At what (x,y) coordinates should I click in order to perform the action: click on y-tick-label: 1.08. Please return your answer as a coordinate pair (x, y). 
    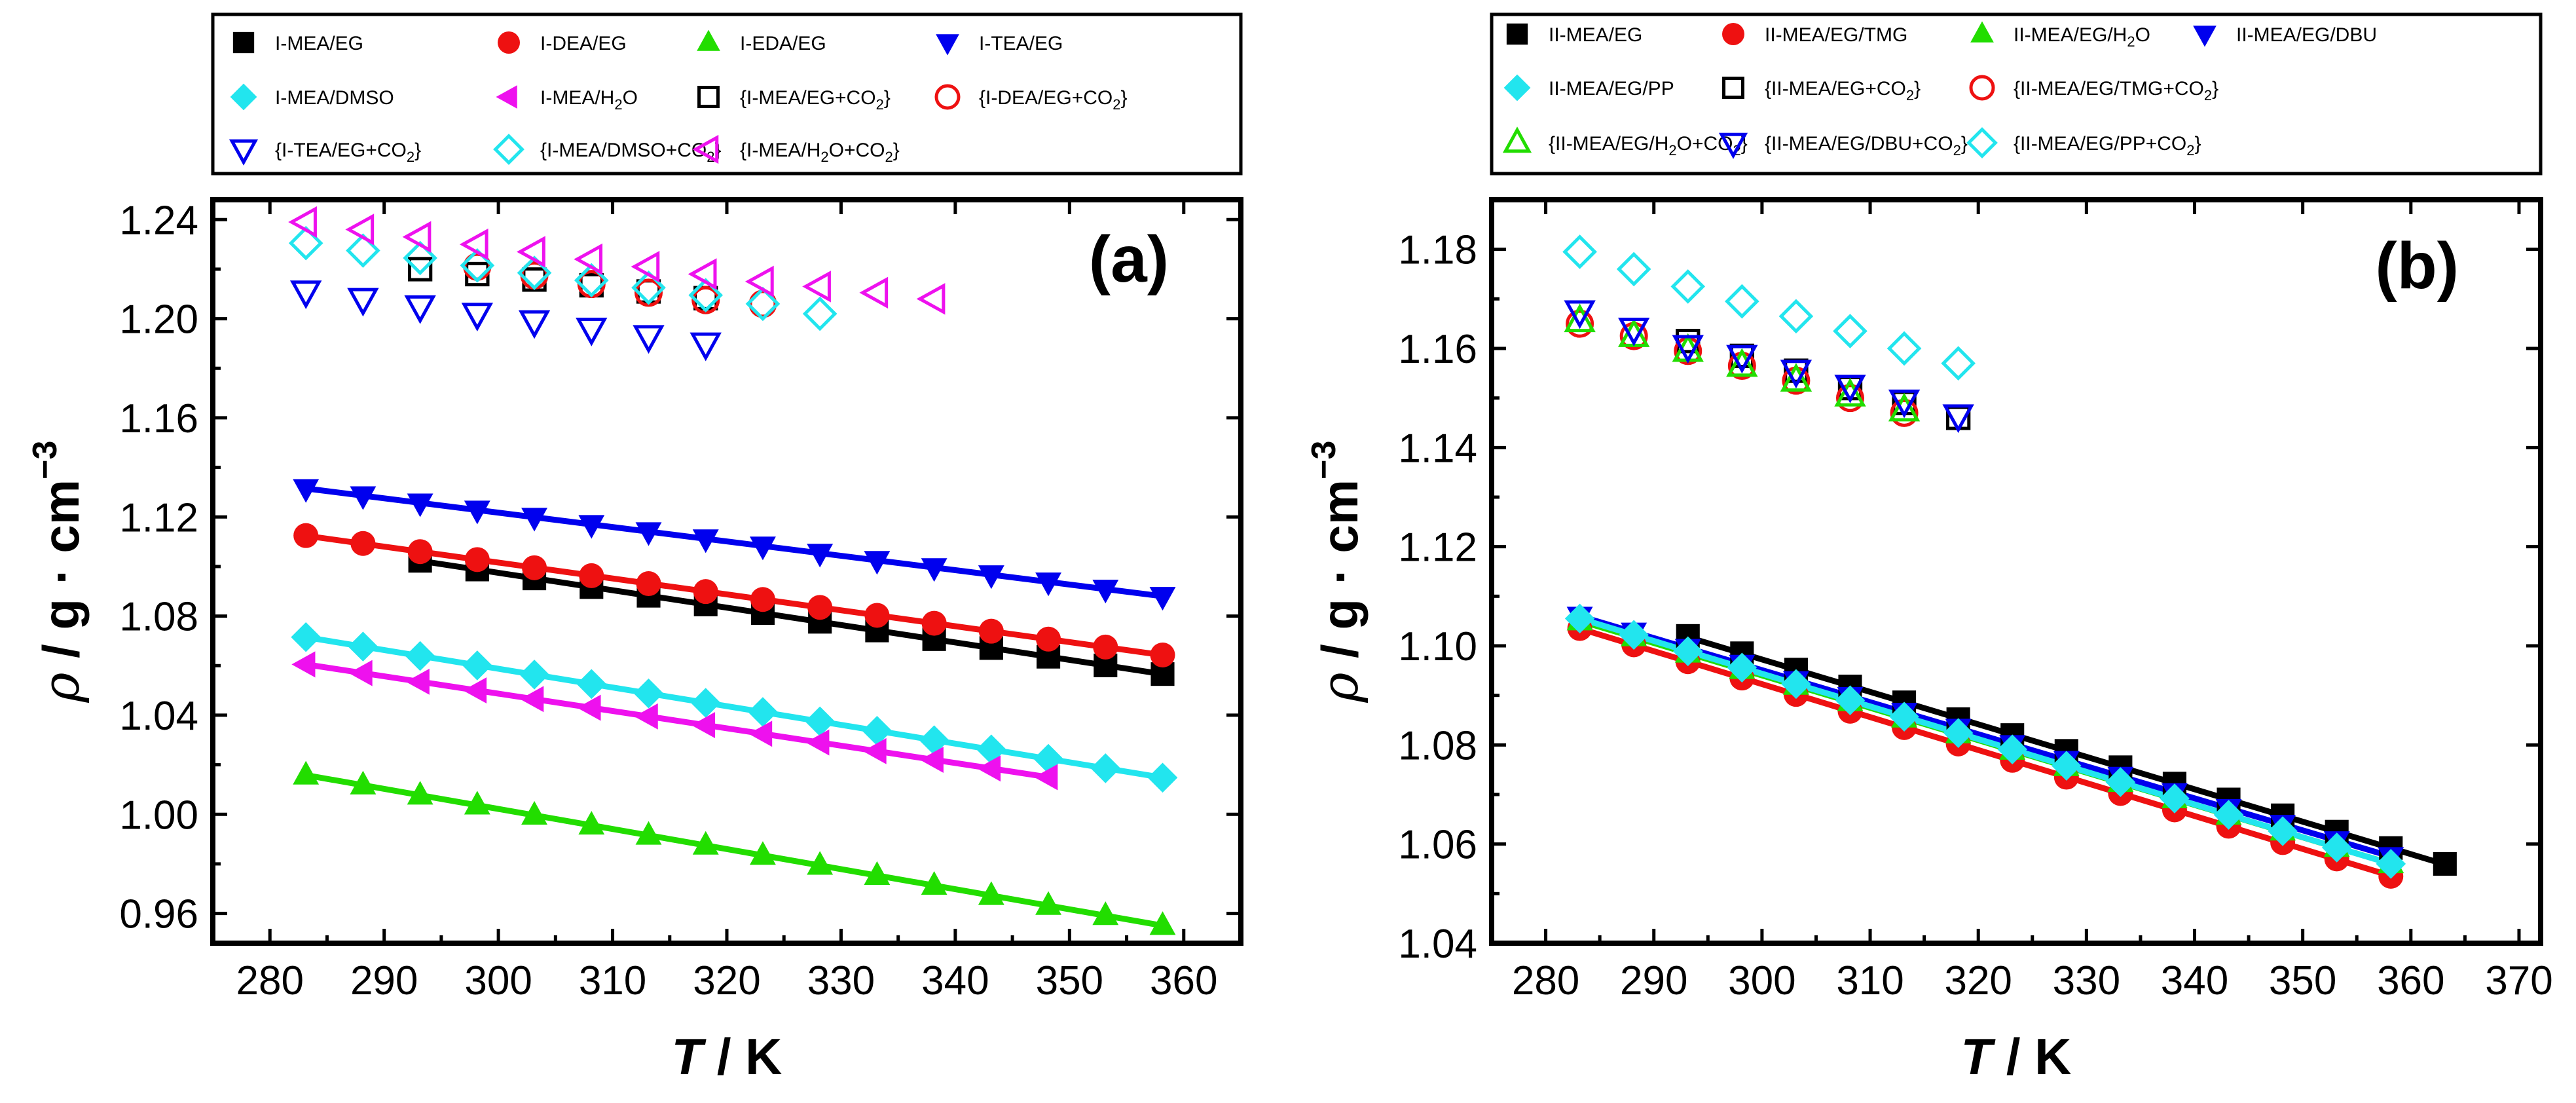
    Looking at the image, I should click on (1437, 745).